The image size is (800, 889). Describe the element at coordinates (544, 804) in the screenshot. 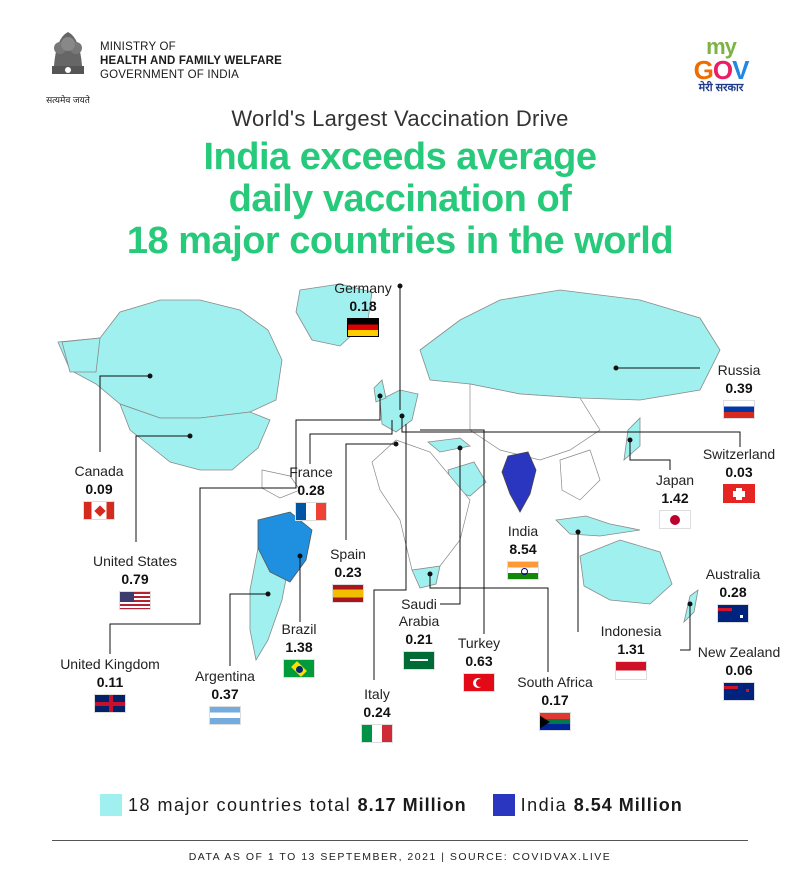

I see `legend-india-label: India` at that location.